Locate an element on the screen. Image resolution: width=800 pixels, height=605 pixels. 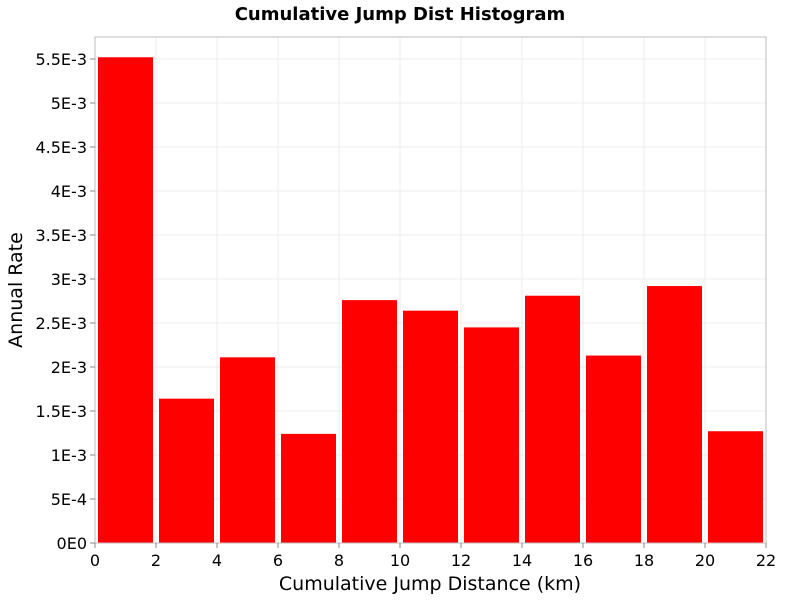
x-tick-label: 12 is located at coordinates (461, 560).